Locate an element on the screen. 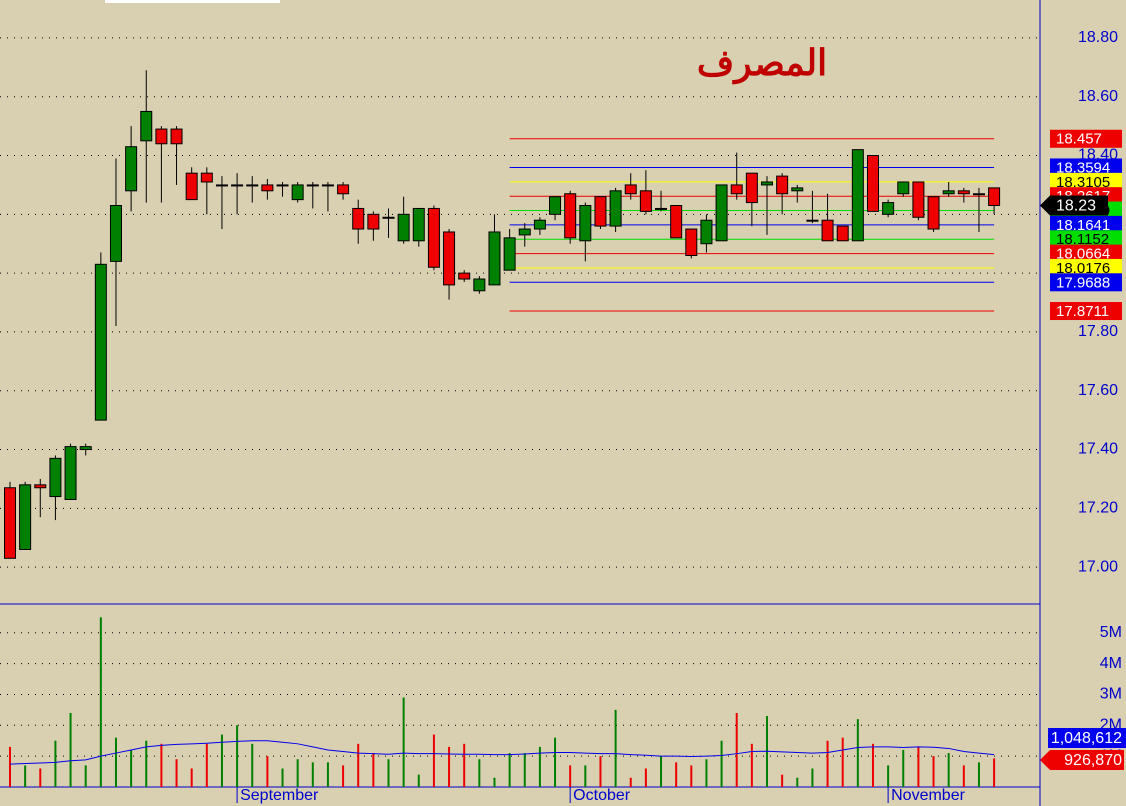  volume-ma-line is located at coordinates (502, 752).